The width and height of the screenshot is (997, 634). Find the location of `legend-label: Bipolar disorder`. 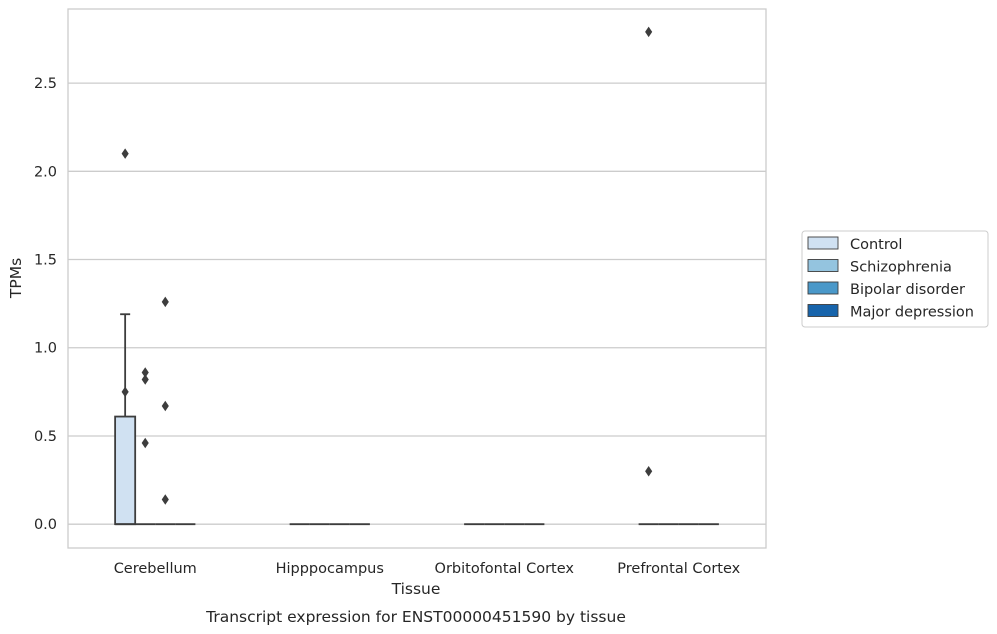

legend-label: Bipolar disorder is located at coordinates (907, 290).